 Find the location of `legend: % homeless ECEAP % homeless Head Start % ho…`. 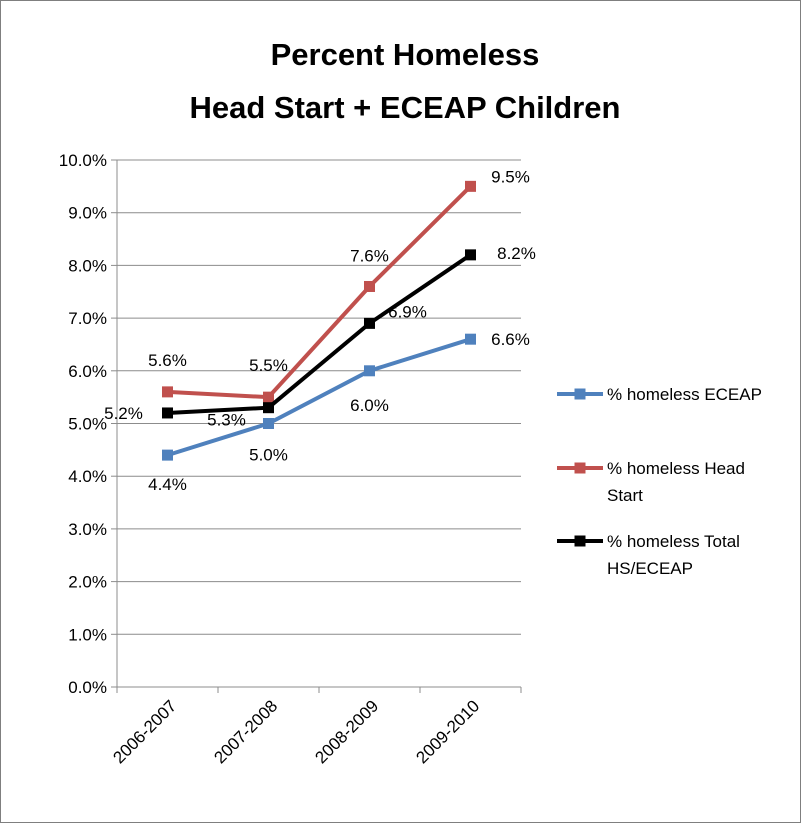

legend: % homeless ECEAP % homeless Head Start % ho… is located at coordinates (659, 481).